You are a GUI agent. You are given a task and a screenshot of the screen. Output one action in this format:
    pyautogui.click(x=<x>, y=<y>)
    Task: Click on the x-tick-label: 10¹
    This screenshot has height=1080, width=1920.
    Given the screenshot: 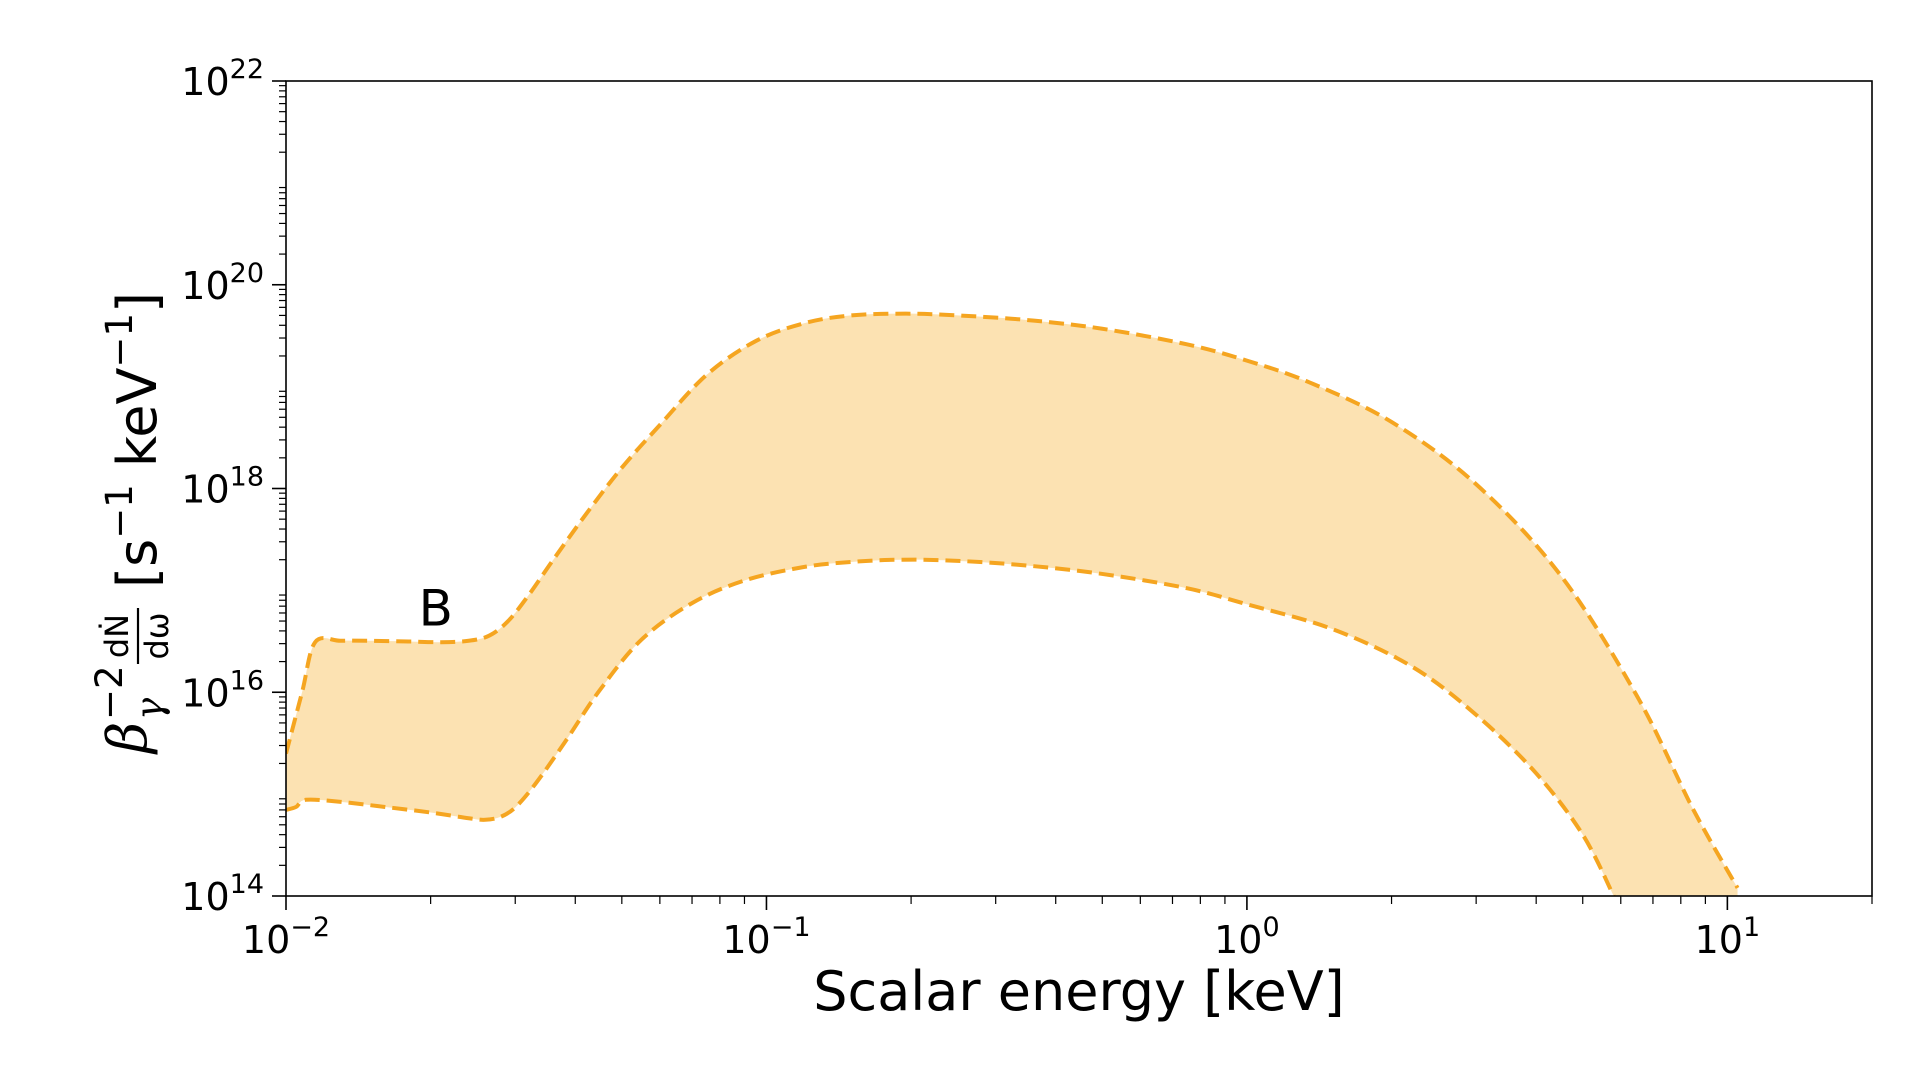 What is the action you would take?
    pyautogui.click(x=1728, y=937)
    